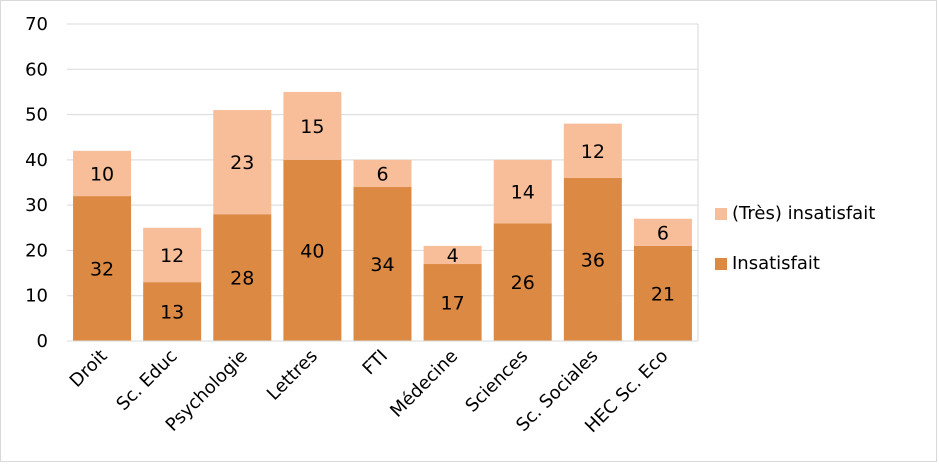 The image size is (939, 468). I want to click on data-label: 23, so click(242, 163).